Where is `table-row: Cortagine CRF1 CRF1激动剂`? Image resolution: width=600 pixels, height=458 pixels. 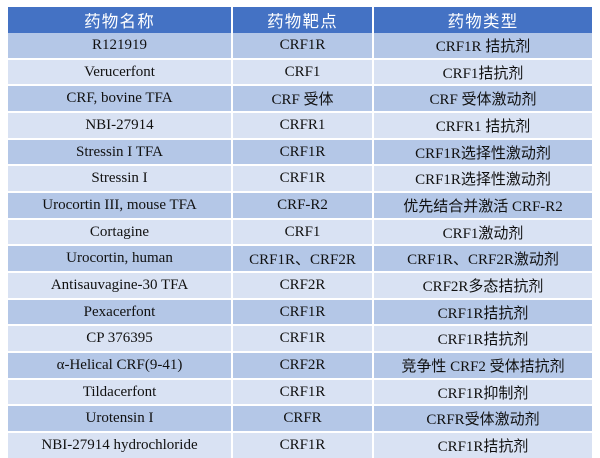
table-row: Cortagine CRF1 CRF1激动剂 is located at coordinates (300, 232).